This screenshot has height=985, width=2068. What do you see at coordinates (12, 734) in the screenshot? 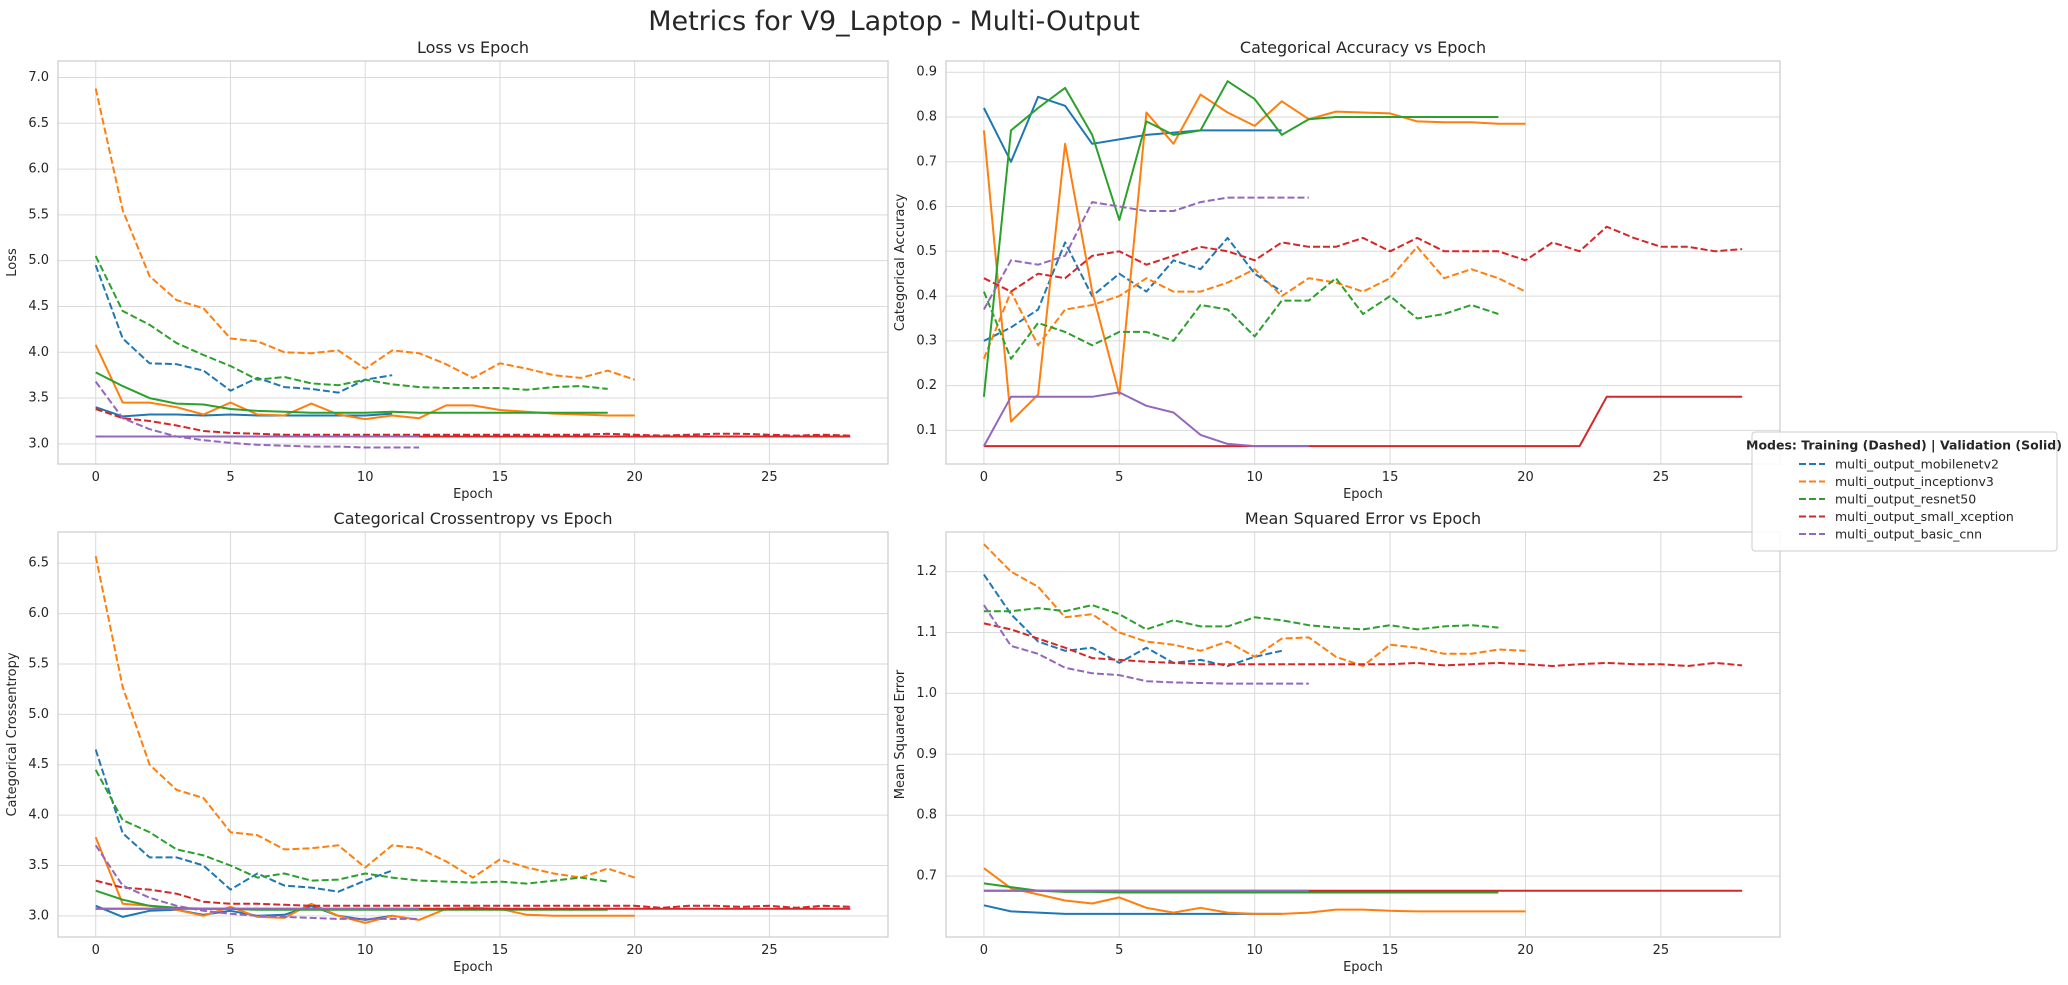
I see `y-axis-label: Categorical Crossentropy` at bounding box center [12, 734].